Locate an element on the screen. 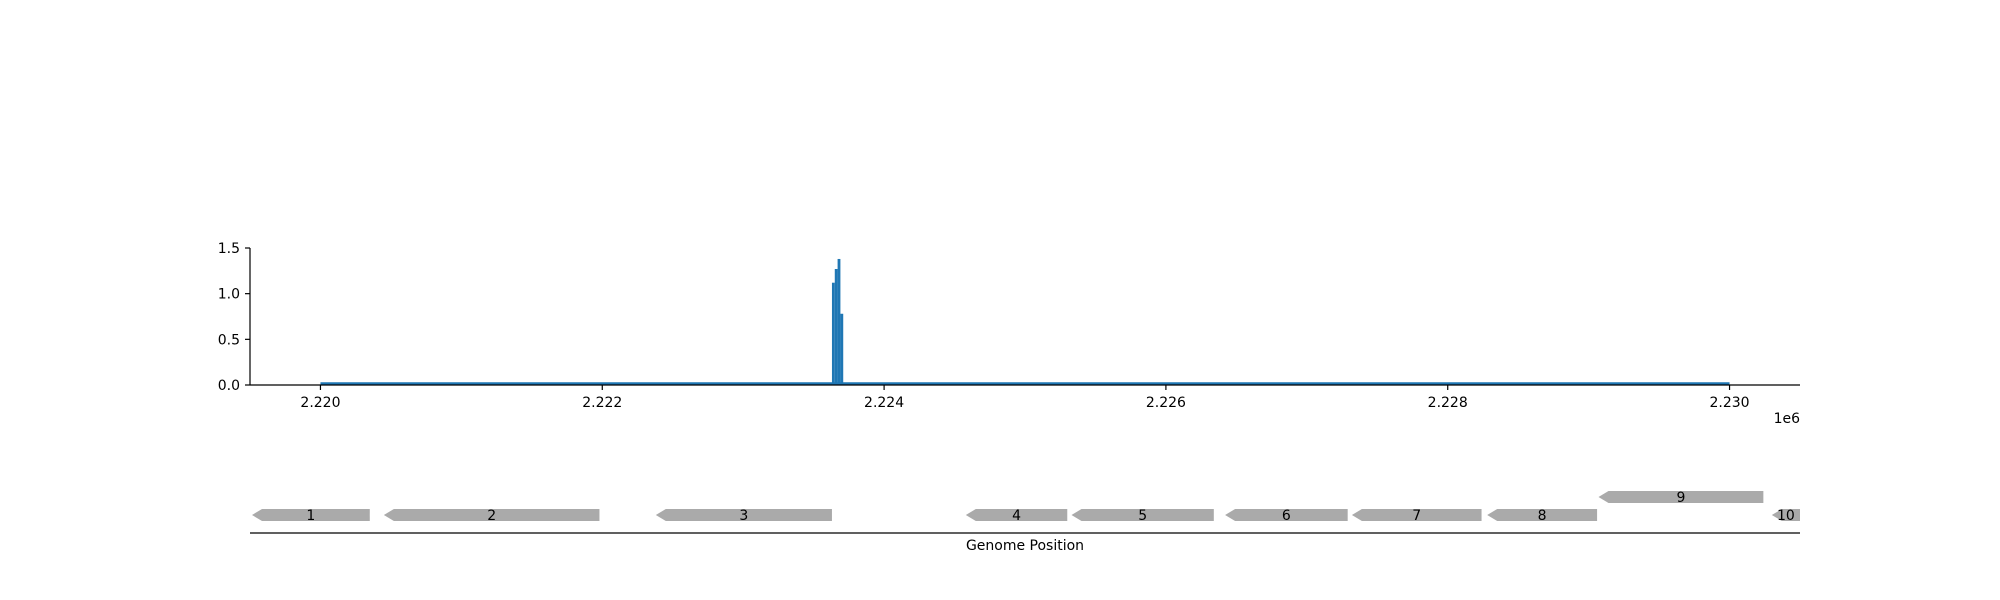 The height and width of the screenshot is (600, 2000). gene-label: 9 is located at coordinates (1680, 498).